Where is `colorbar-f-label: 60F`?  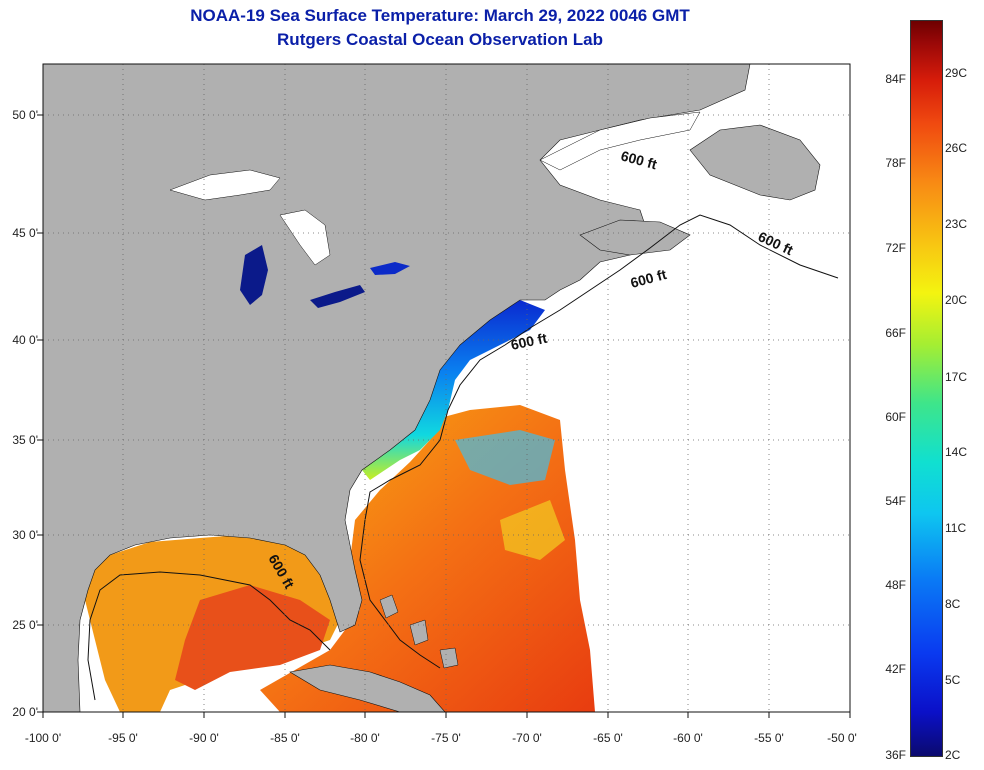 colorbar-f-label: 60F is located at coordinates (895, 417).